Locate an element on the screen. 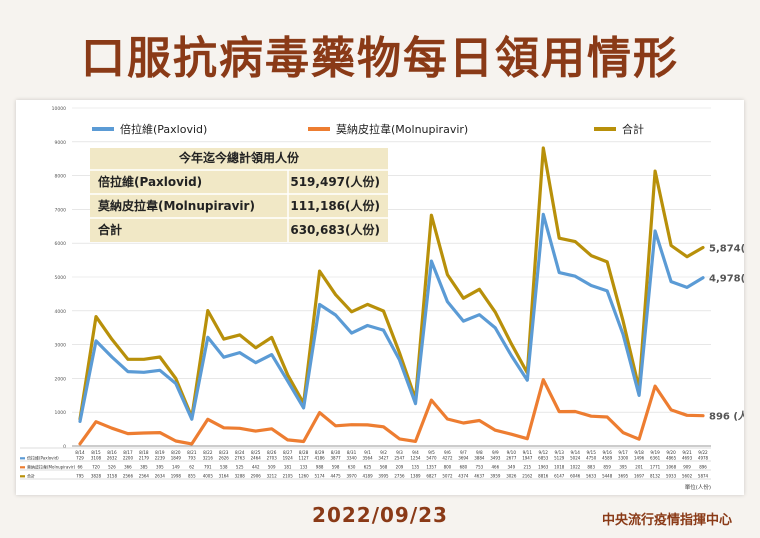 This screenshot has width=760, height=538. table-cell: 3828 is located at coordinates (96, 476).